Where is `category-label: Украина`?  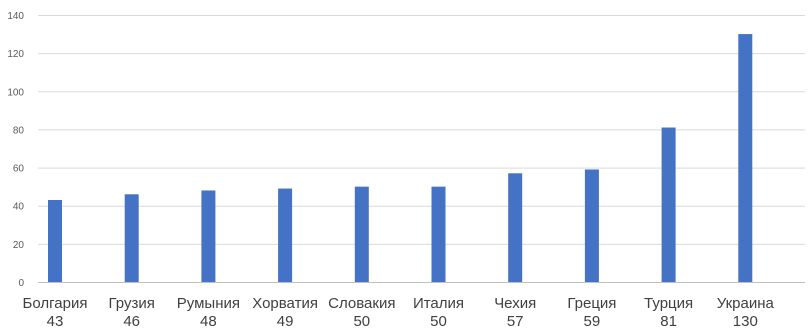 category-label: Украина is located at coordinates (746, 303).